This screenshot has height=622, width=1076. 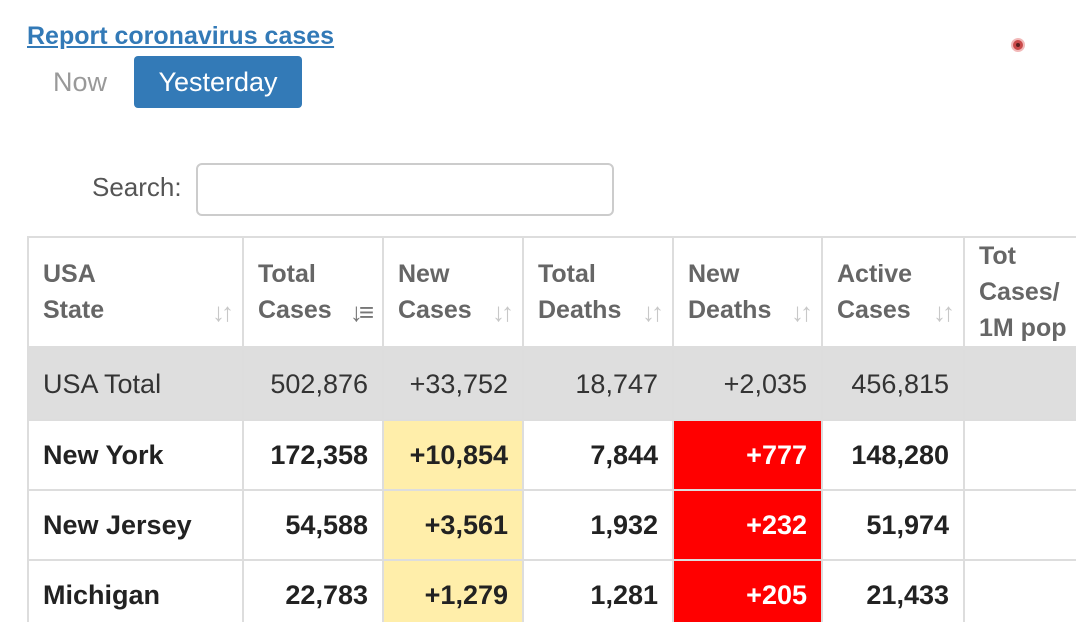 What do you see at coordinates (747, 590) in the screenshot?
I see `cell-new-deaths: +205` at bounding box center [747, 590].